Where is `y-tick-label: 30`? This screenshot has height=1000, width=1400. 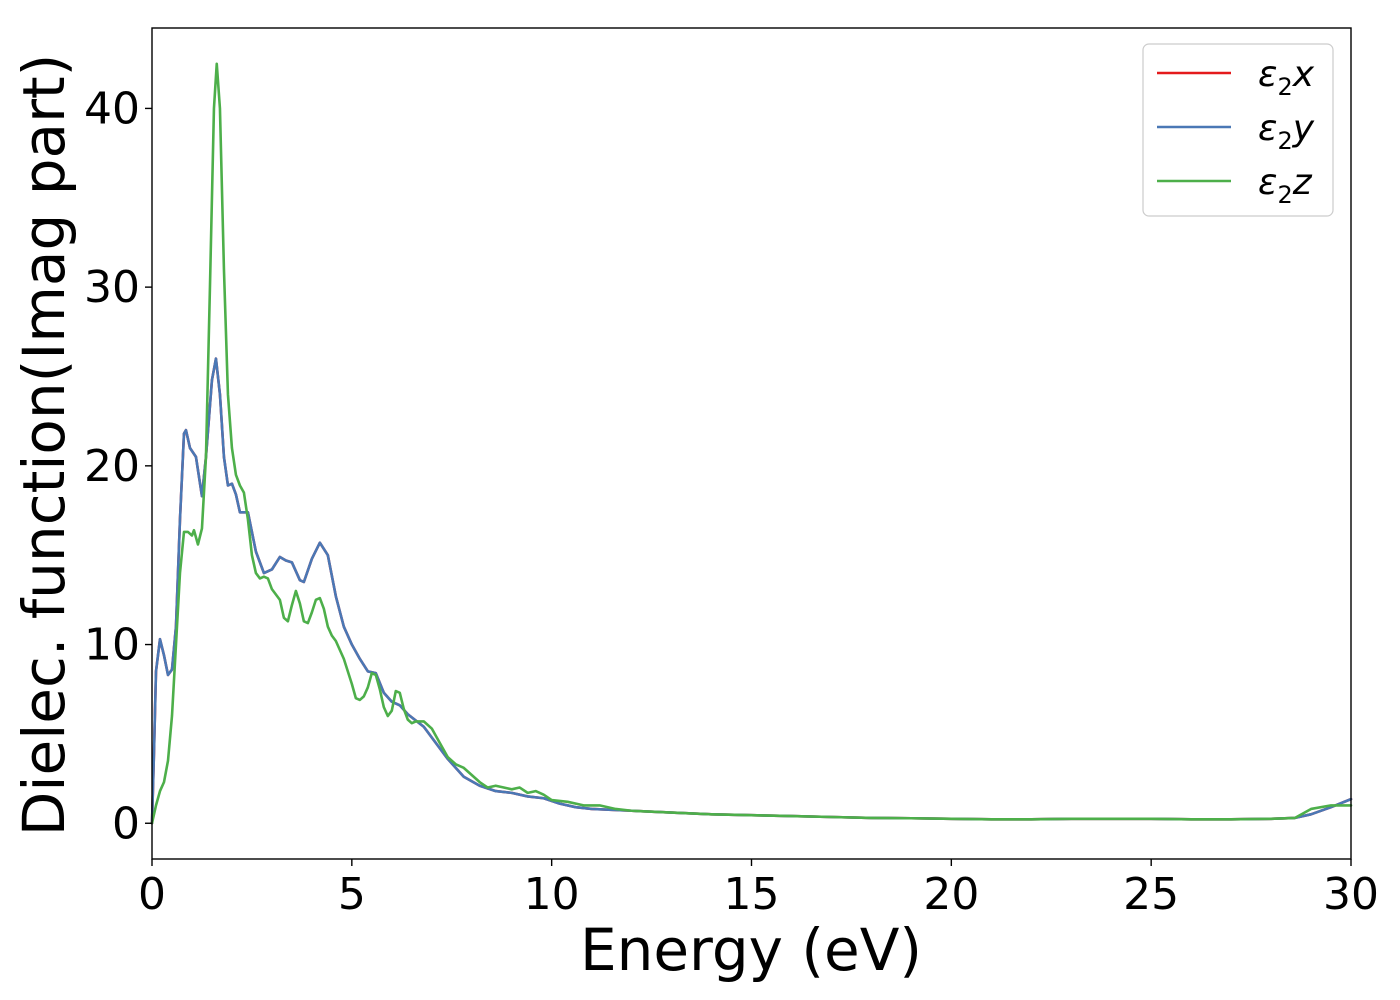
y-tick-label: 30 is located at coordinates (112, 287).